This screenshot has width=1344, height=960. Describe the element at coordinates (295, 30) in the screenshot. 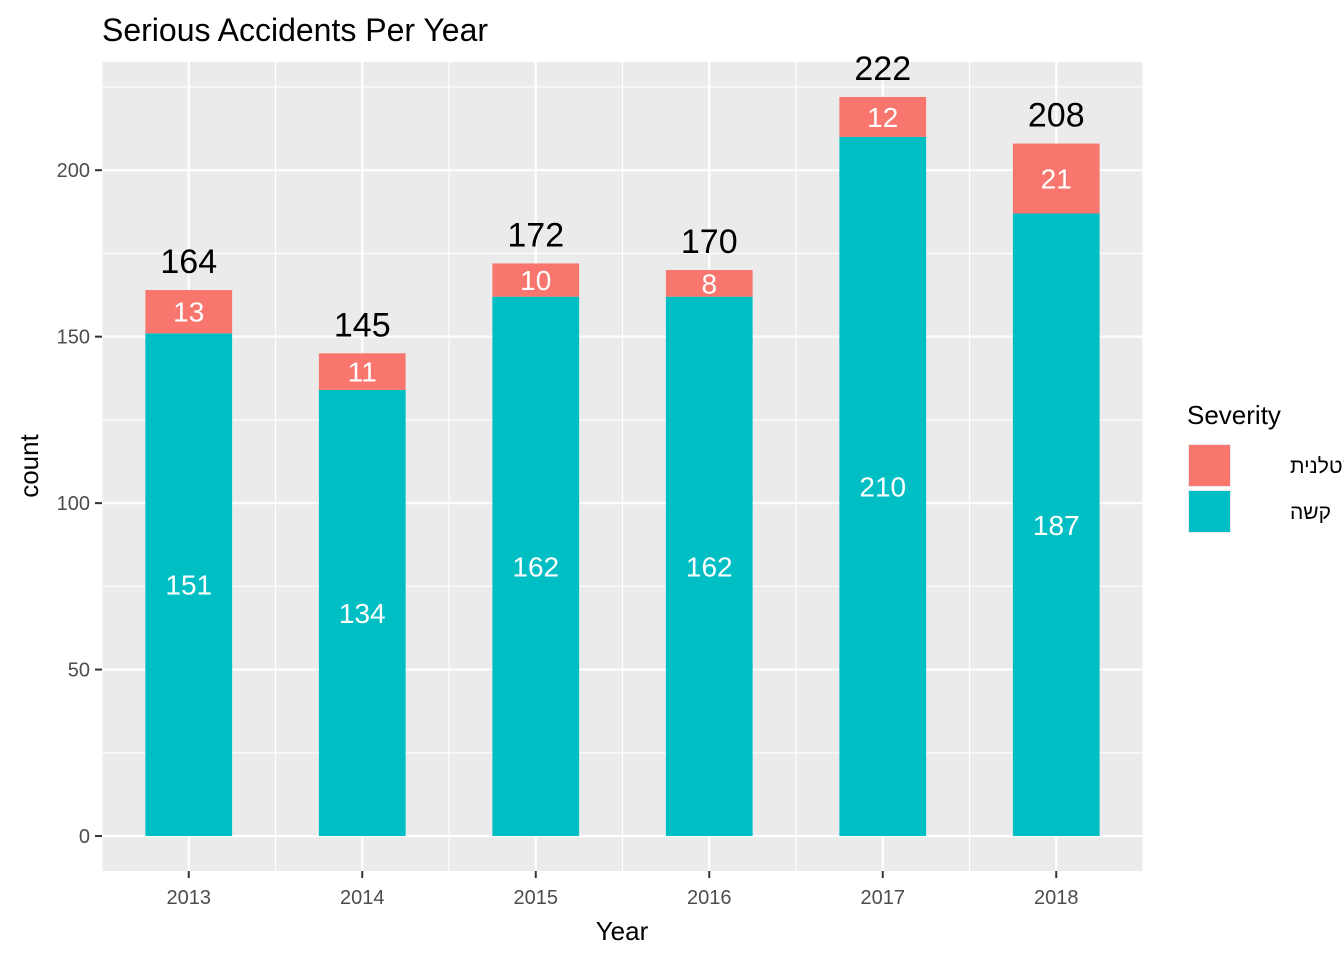

I see `chart-title: Serious Accidents Per Year` at that location.